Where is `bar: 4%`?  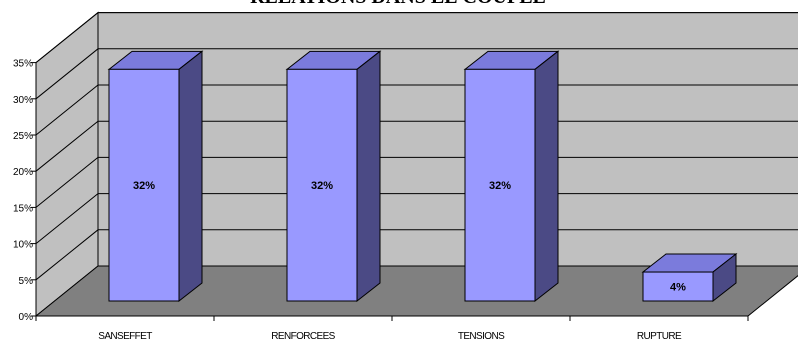 bar: 4% is located at coordinates (689, 278).